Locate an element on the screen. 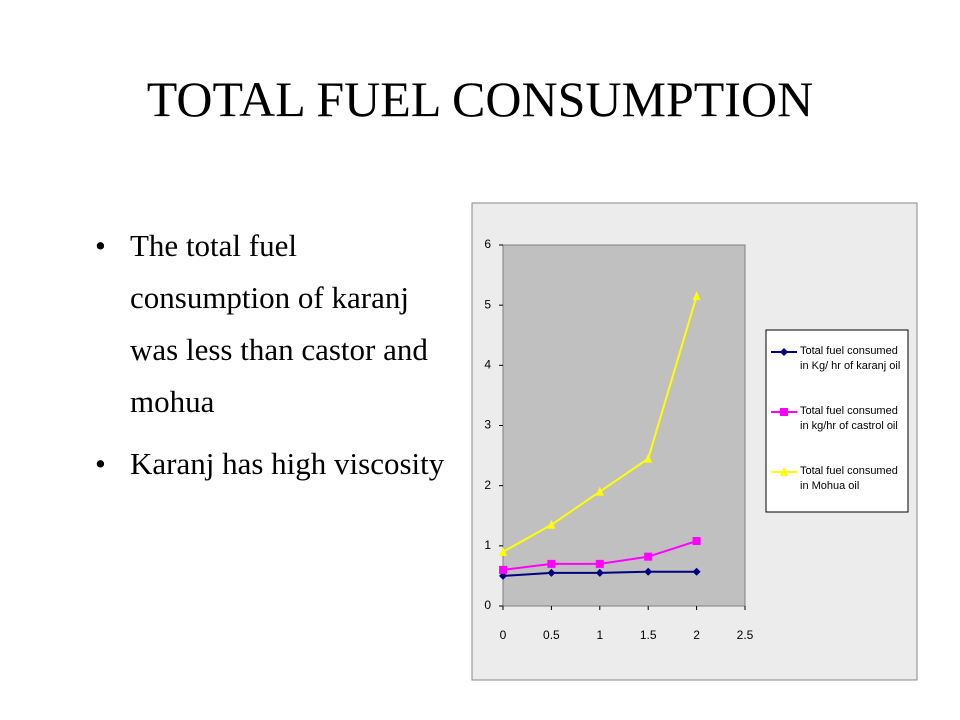 This screenshot has width=960, height=720. slide-title: TOTAL FUEL CONSUMPTION is located at coordinates (480, 99).